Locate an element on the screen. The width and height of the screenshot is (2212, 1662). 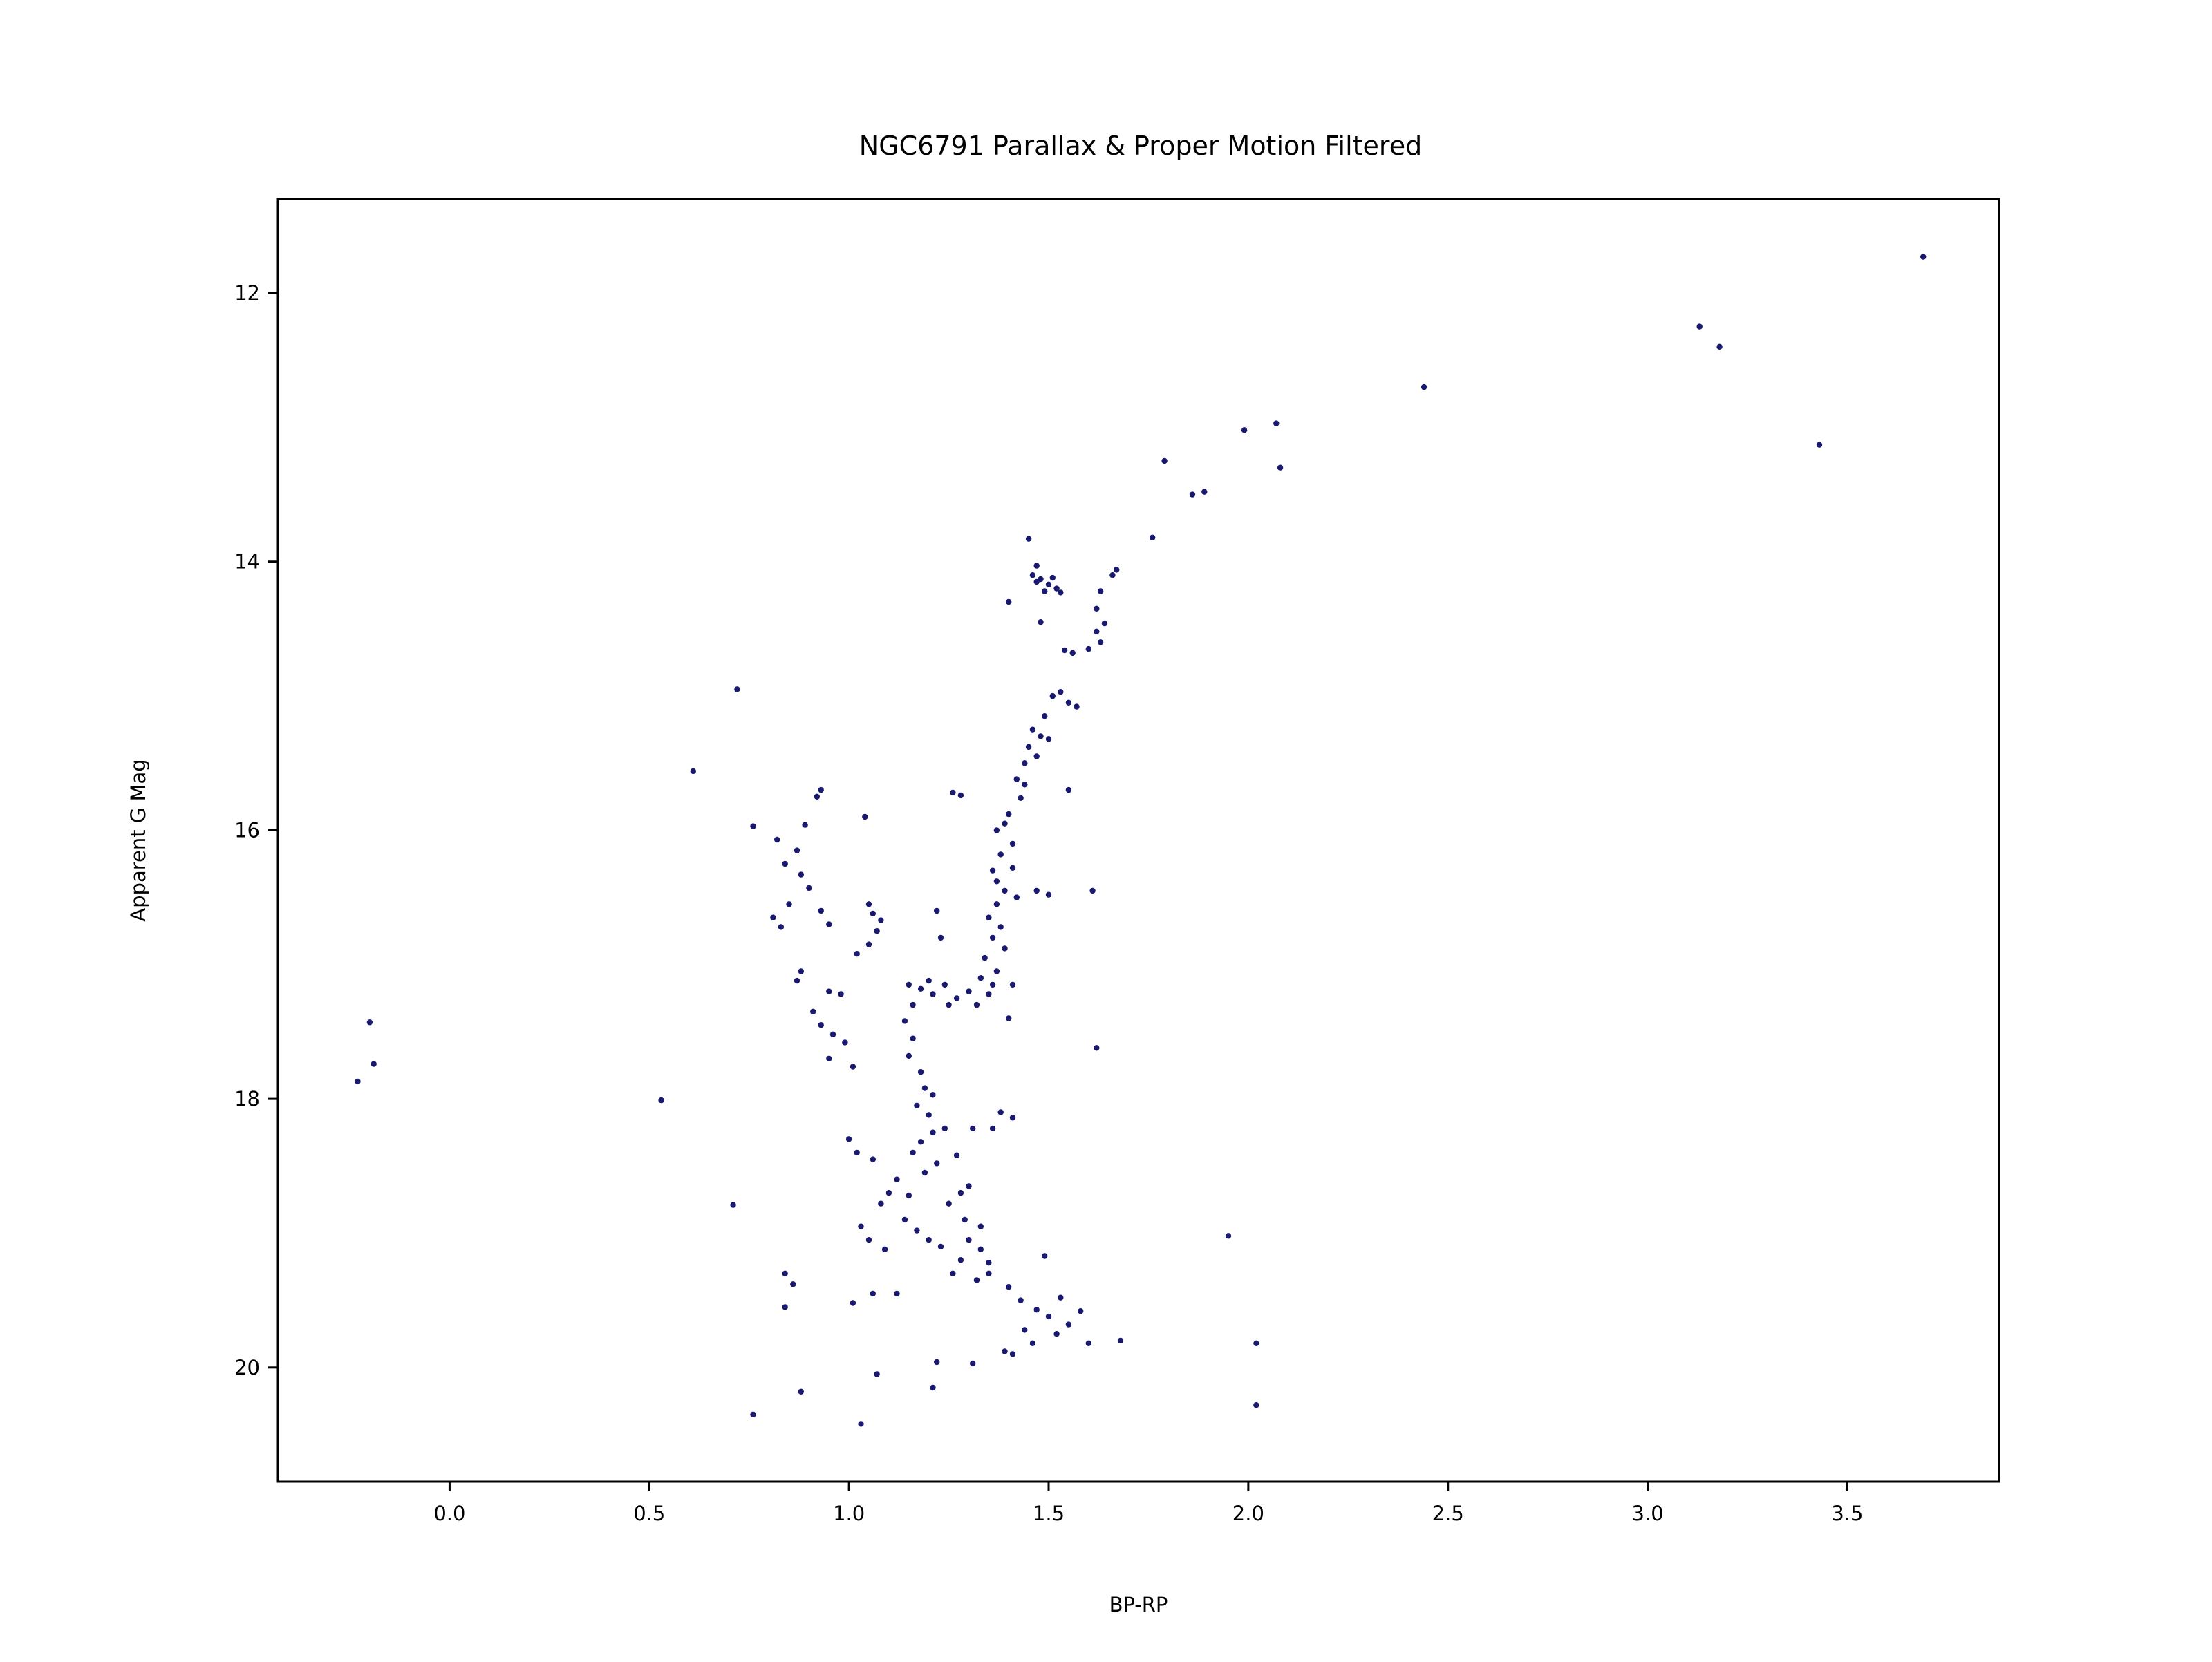
x-tick-label: 3.5 is located at coordinates (1847, 1514).